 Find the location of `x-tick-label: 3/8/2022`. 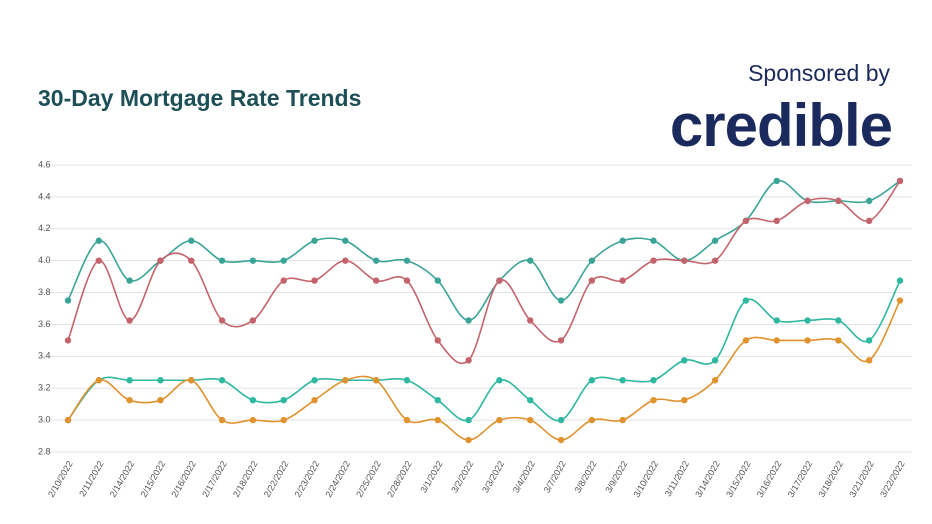

x-tick-label: 3/8/2022 is located at coordinates (585, 476).